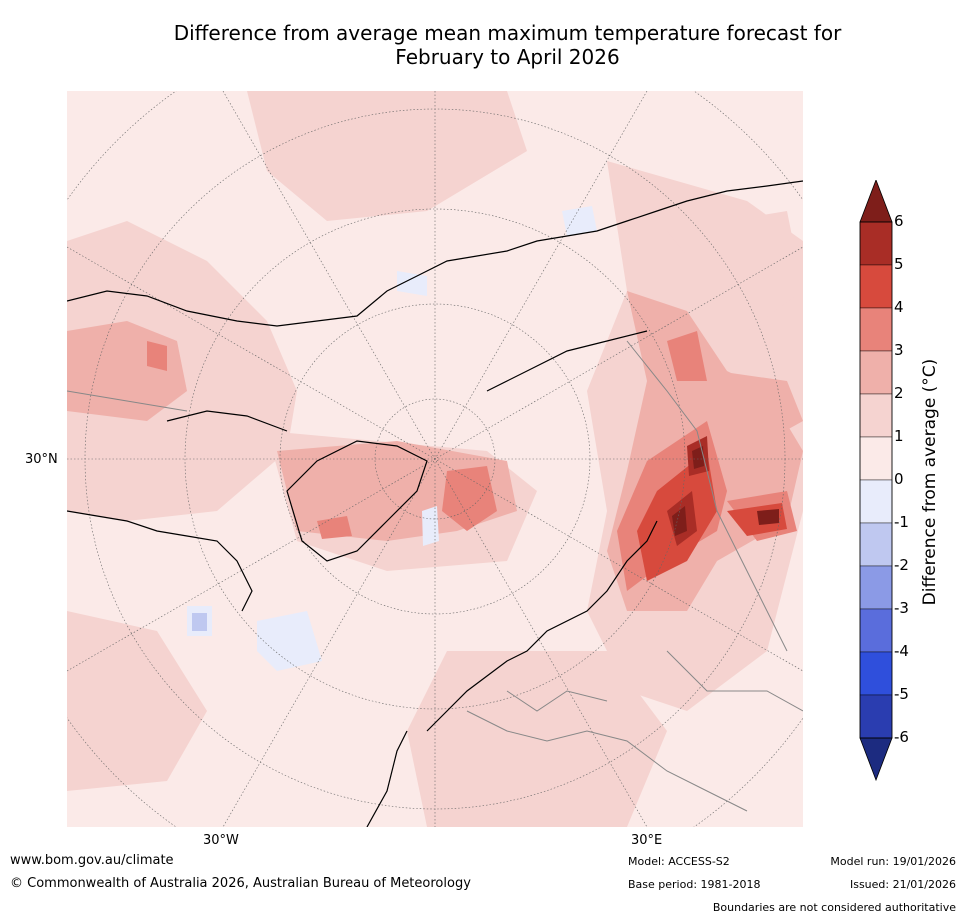 The width and height of the screenshot is (965, 919). Describe the element at coordinates (199, 622) in the screenshot. I see `anomaly-negative-core` at that location.